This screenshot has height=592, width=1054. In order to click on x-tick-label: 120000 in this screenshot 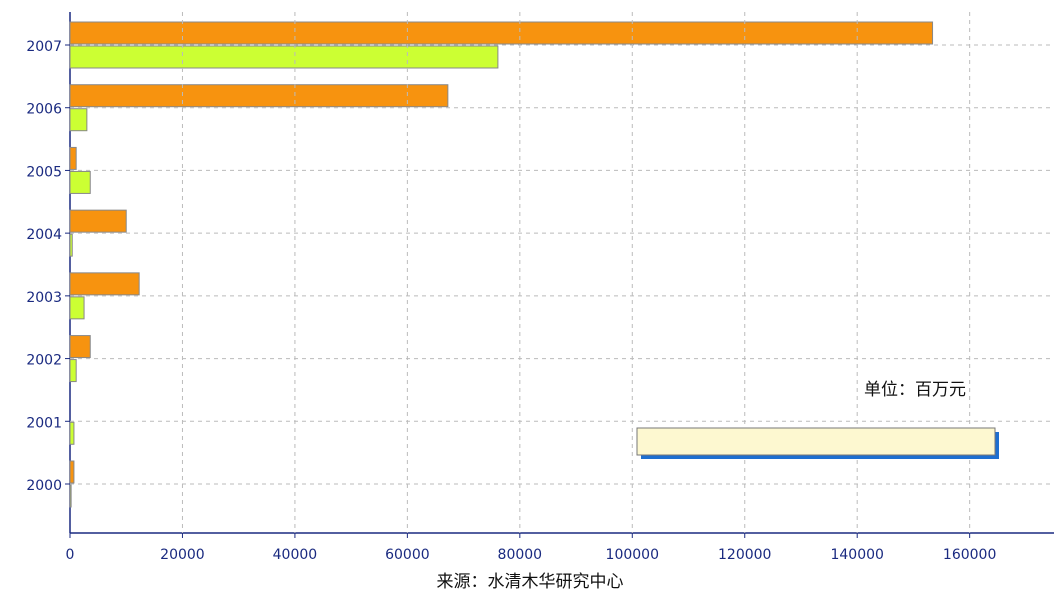, I will do `click(744, 555)`.